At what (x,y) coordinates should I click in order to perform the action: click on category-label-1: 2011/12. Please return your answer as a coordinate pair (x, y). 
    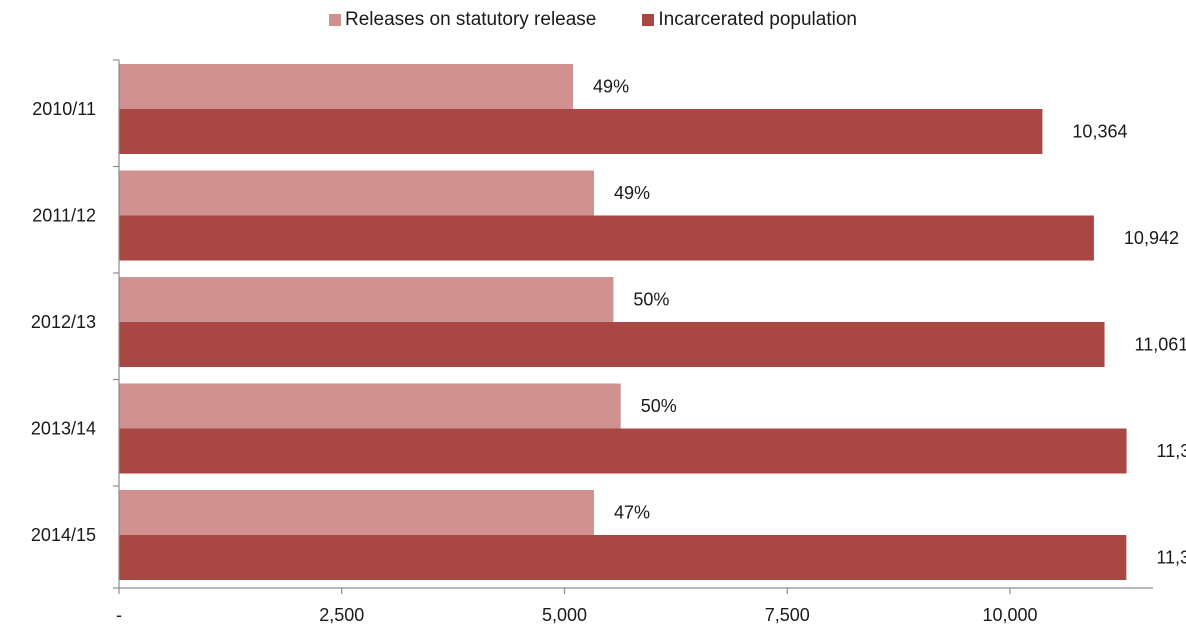
    Looking at the image, I should click on (64, 216).